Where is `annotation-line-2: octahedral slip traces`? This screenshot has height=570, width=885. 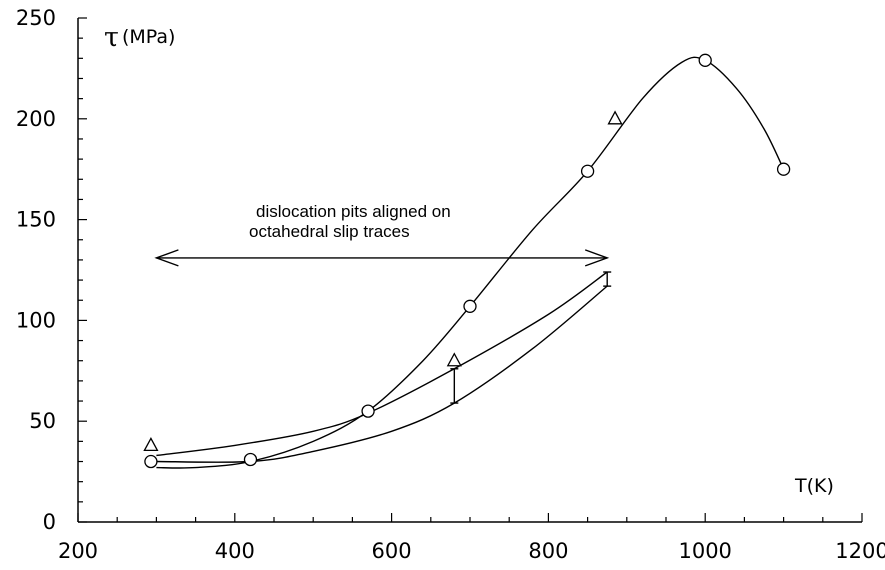 annotation-line-2: octahedral slip traces is located at coordinates (329, 231).